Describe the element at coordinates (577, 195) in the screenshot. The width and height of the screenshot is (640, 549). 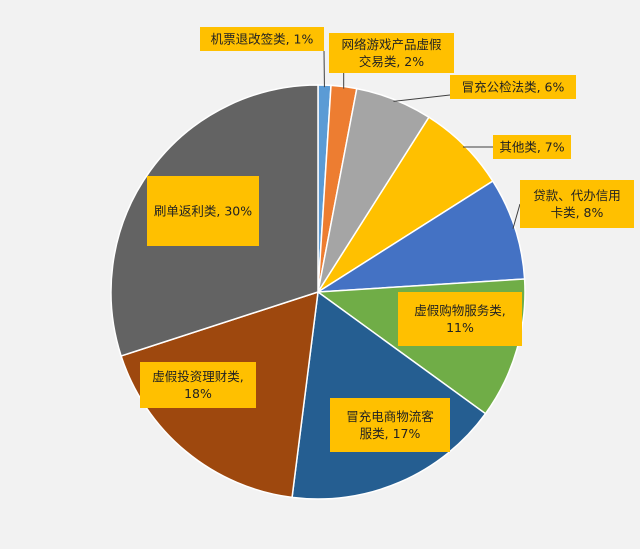
I see `data-label-text: 贷款、代办信用` at that location.